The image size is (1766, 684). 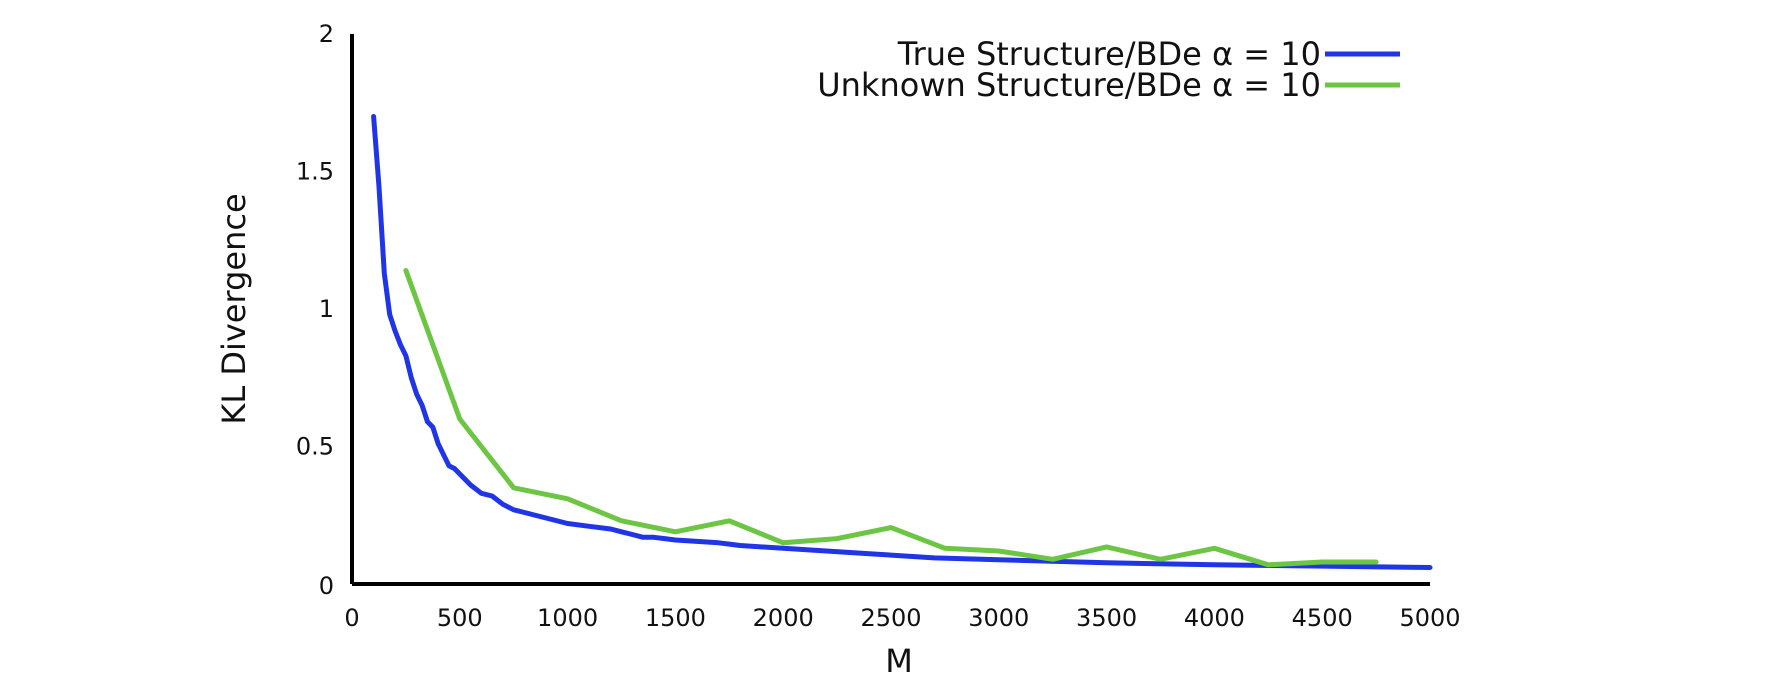 What do you see at coordinates (326, 586) in the screenshot?
I see `y-tick-label: 0` at bounding box center [326, 586].